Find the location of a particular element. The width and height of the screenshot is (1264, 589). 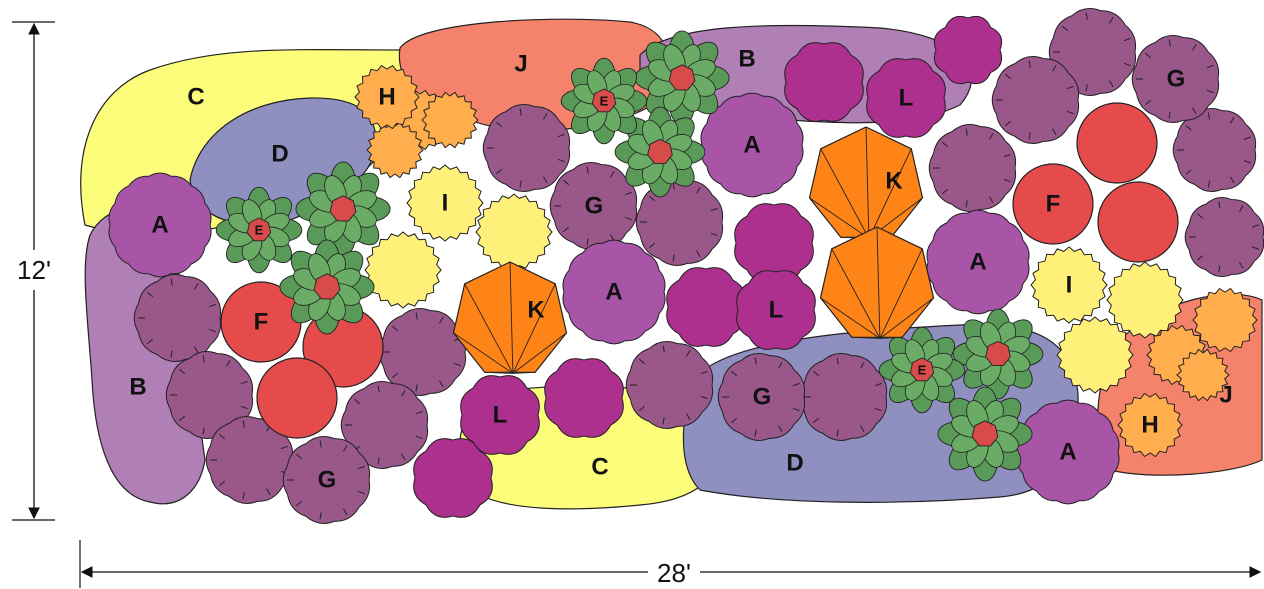

bed-label-d-left: D is located at coordinates (279, 154).